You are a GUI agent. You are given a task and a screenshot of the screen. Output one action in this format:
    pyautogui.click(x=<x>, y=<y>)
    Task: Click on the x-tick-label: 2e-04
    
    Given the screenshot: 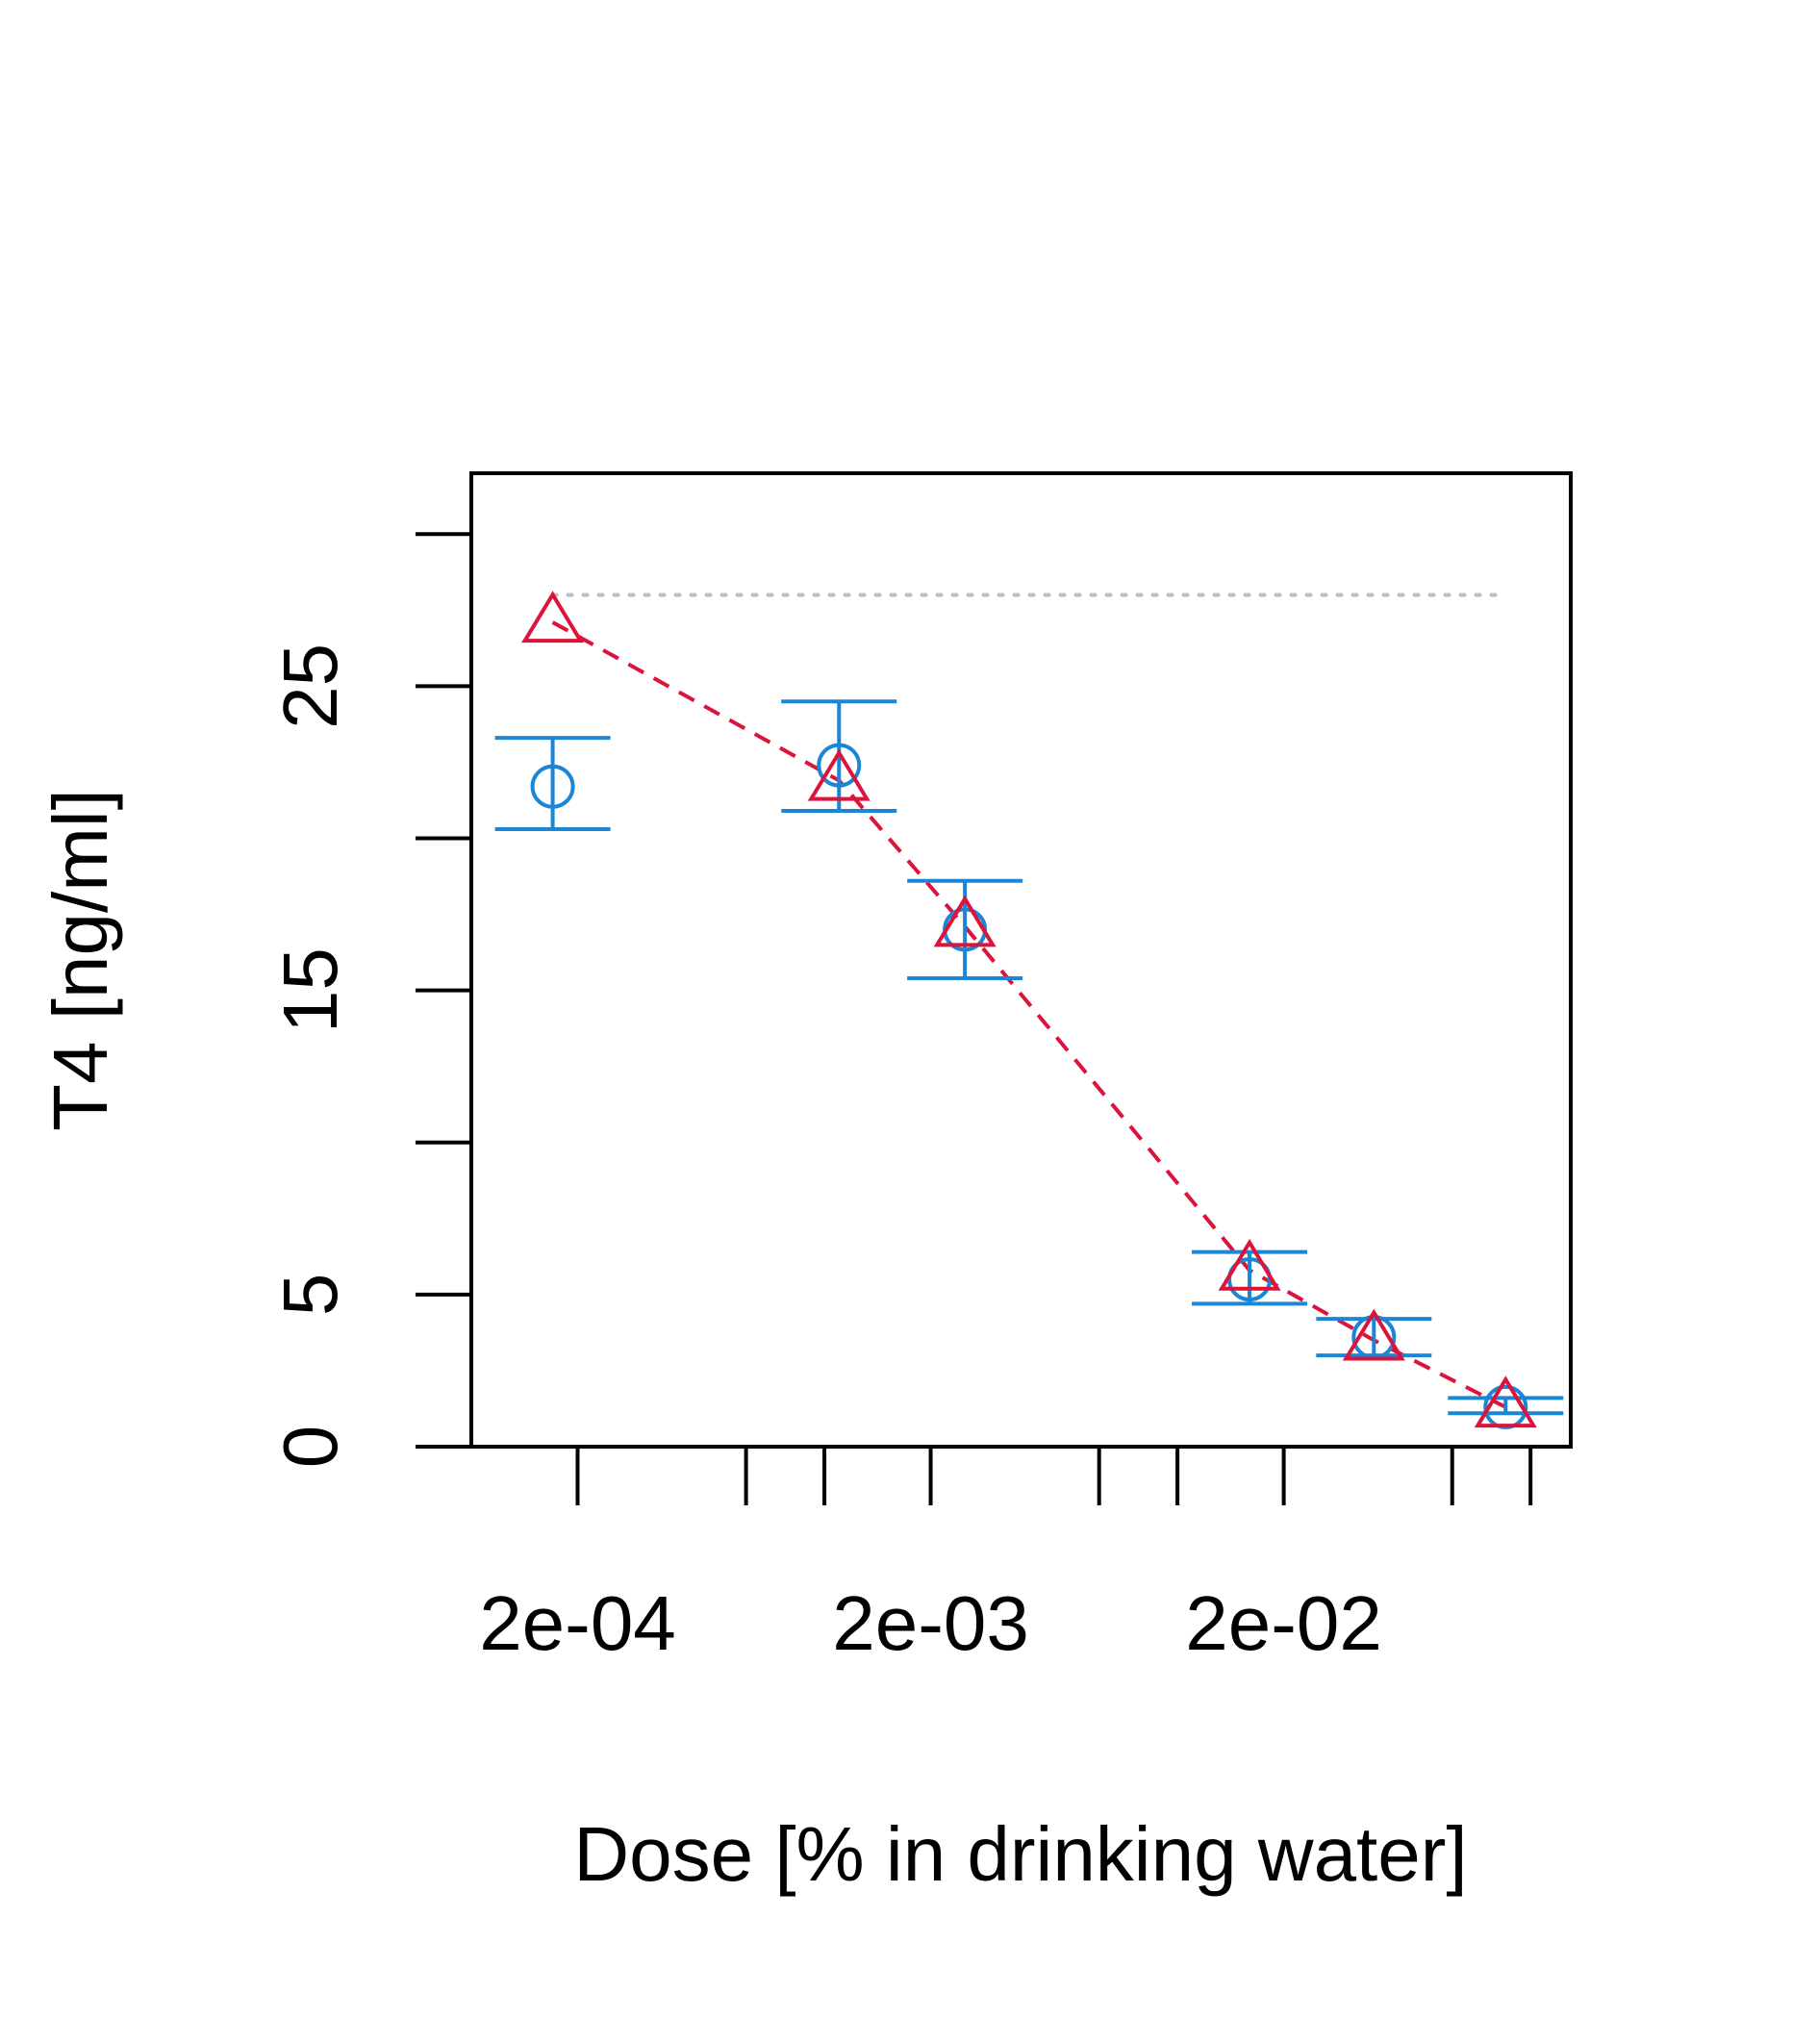 What is the action you would take?
    pyautogui.click(x=577, y=1623)
    